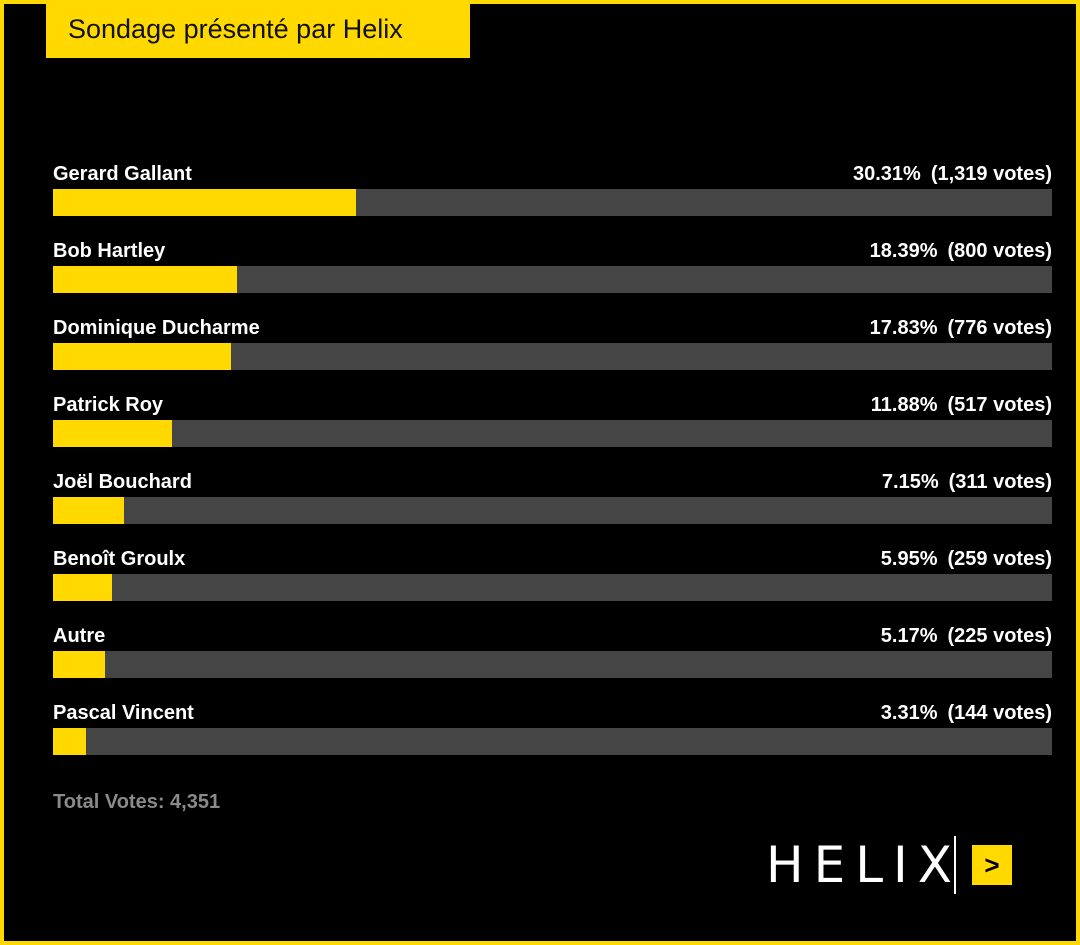 This screenshot has height=945, width=1080. I want to click on candidate-percent: 5.17%, so click(909, 636).